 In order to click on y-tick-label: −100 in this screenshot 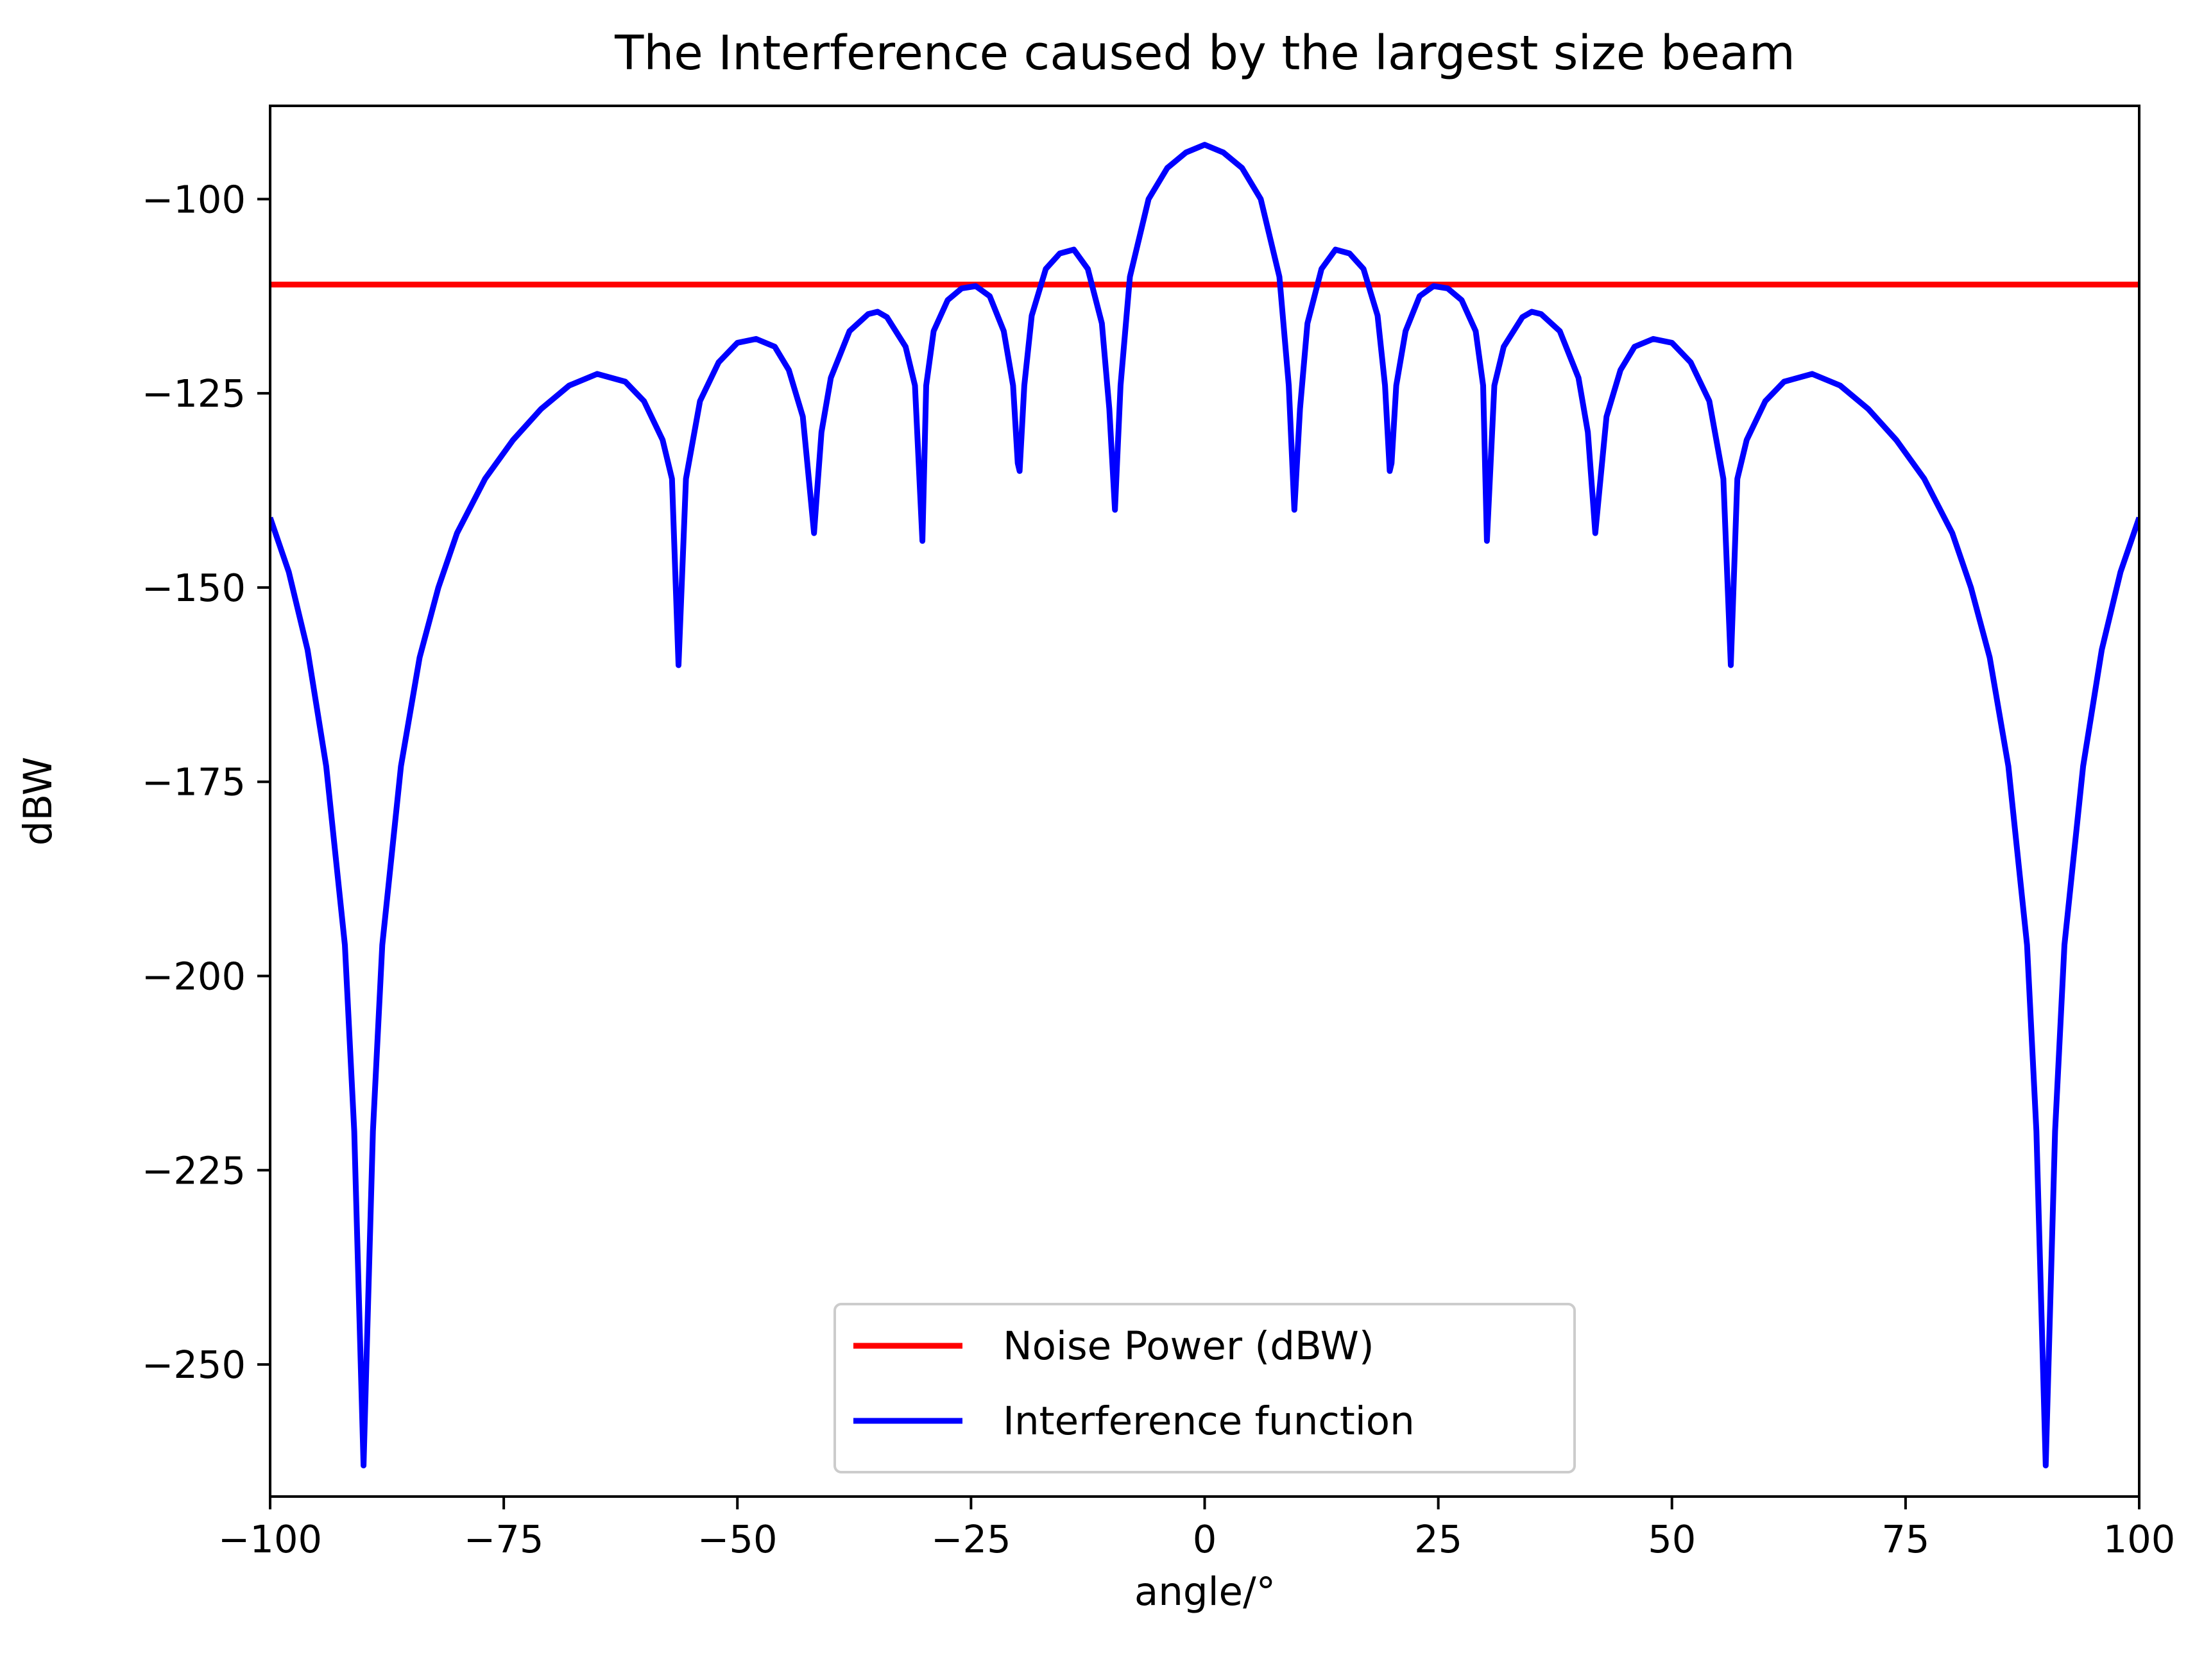, I will do `click(194, 199)`.